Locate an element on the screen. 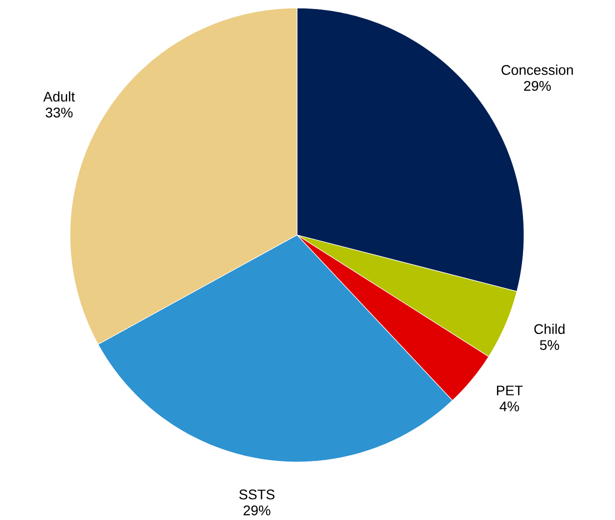 This screenshot has width=615, height=520. slice-label: PET is located at coordinates (509, 391).